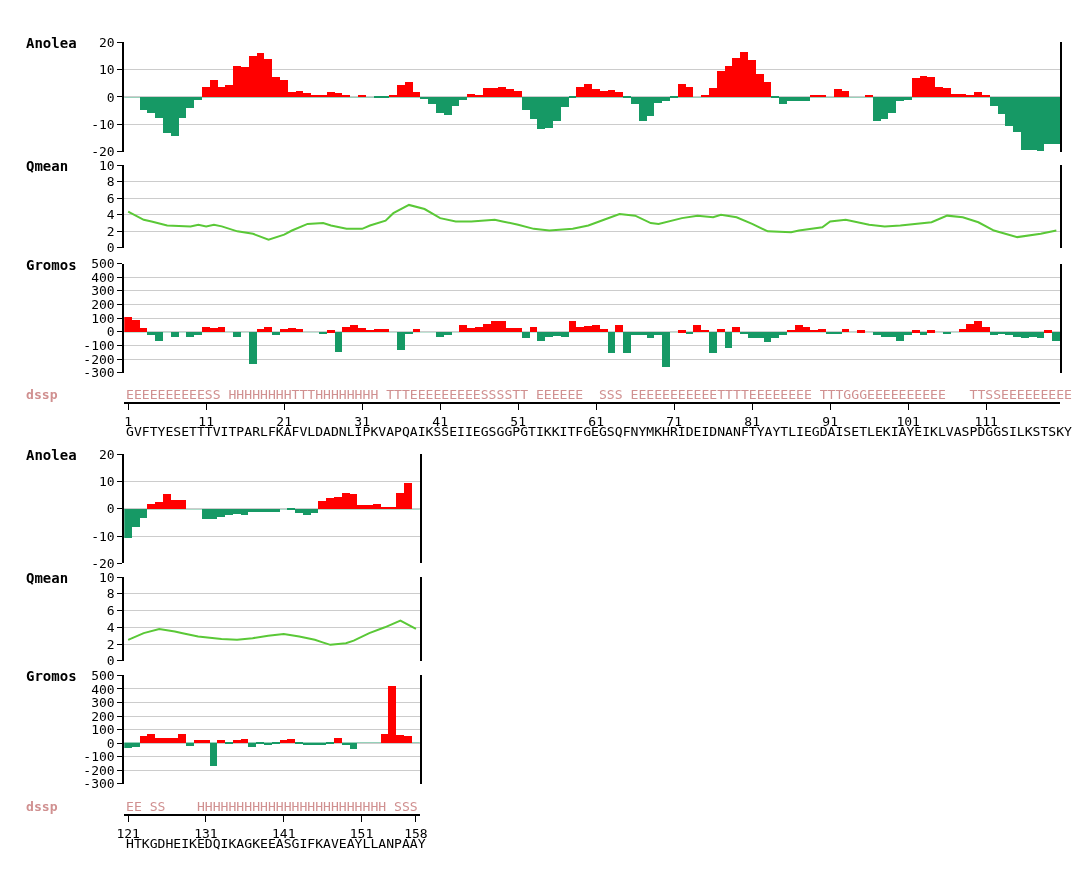 Image resolution: width=1085 pixels, height=885 pixels. I want to click on text: EEEEEEEEEESS HHHHHHHHTTTHHHHHHHH TTTEEEEEEEEESSSSTT EEEEEE SSS EEEEEEEEEEETTTTEEEEEEEE TTTGGGEEEEEEEEEE TTSSEEEEEEEEE, so click(599, 394).